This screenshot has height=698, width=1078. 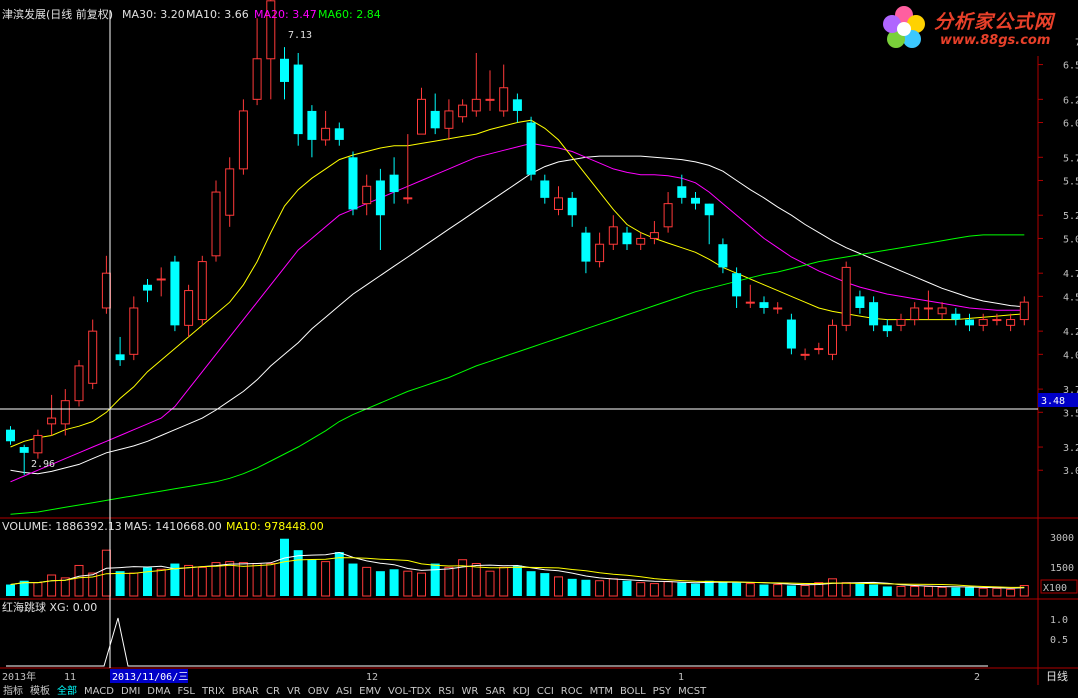 What do you see at coordinates (67, 691) in the screenshot?
I see `tab-全部: 全部` at bounding box center [67, 691].